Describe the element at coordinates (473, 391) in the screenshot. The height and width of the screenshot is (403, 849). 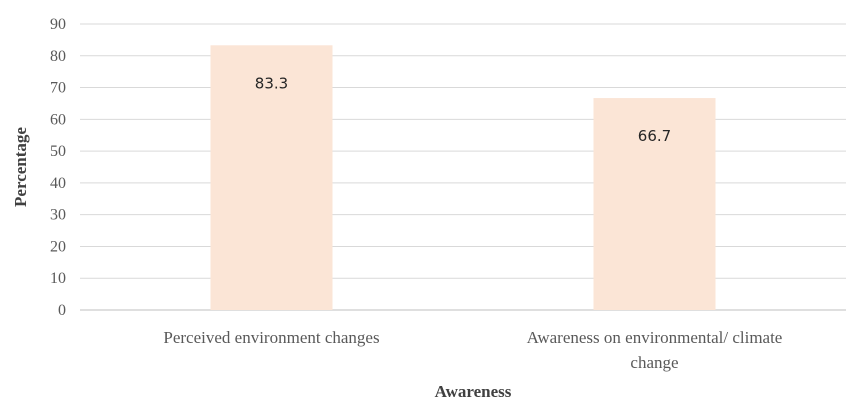
I see `x-axis-title: Awareness` at that location.